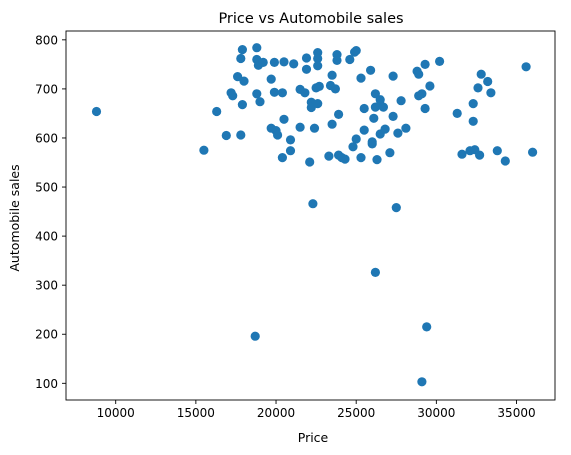 This screenshot has width=571, height=455. What do you see at coordinates (196, 413) in the screenshot?
I see `x-tick-label: 15000` at bounding box center [196, 413].